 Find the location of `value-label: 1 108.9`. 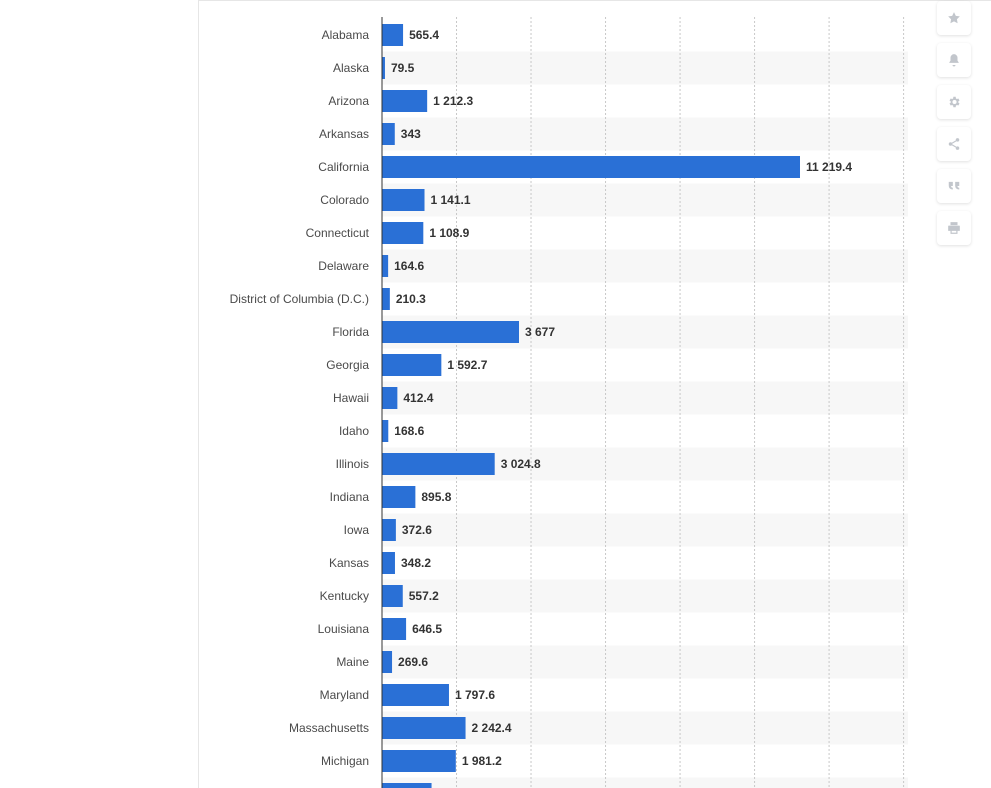

value-label: 1 108.9 is located at coordinates (449, 233).